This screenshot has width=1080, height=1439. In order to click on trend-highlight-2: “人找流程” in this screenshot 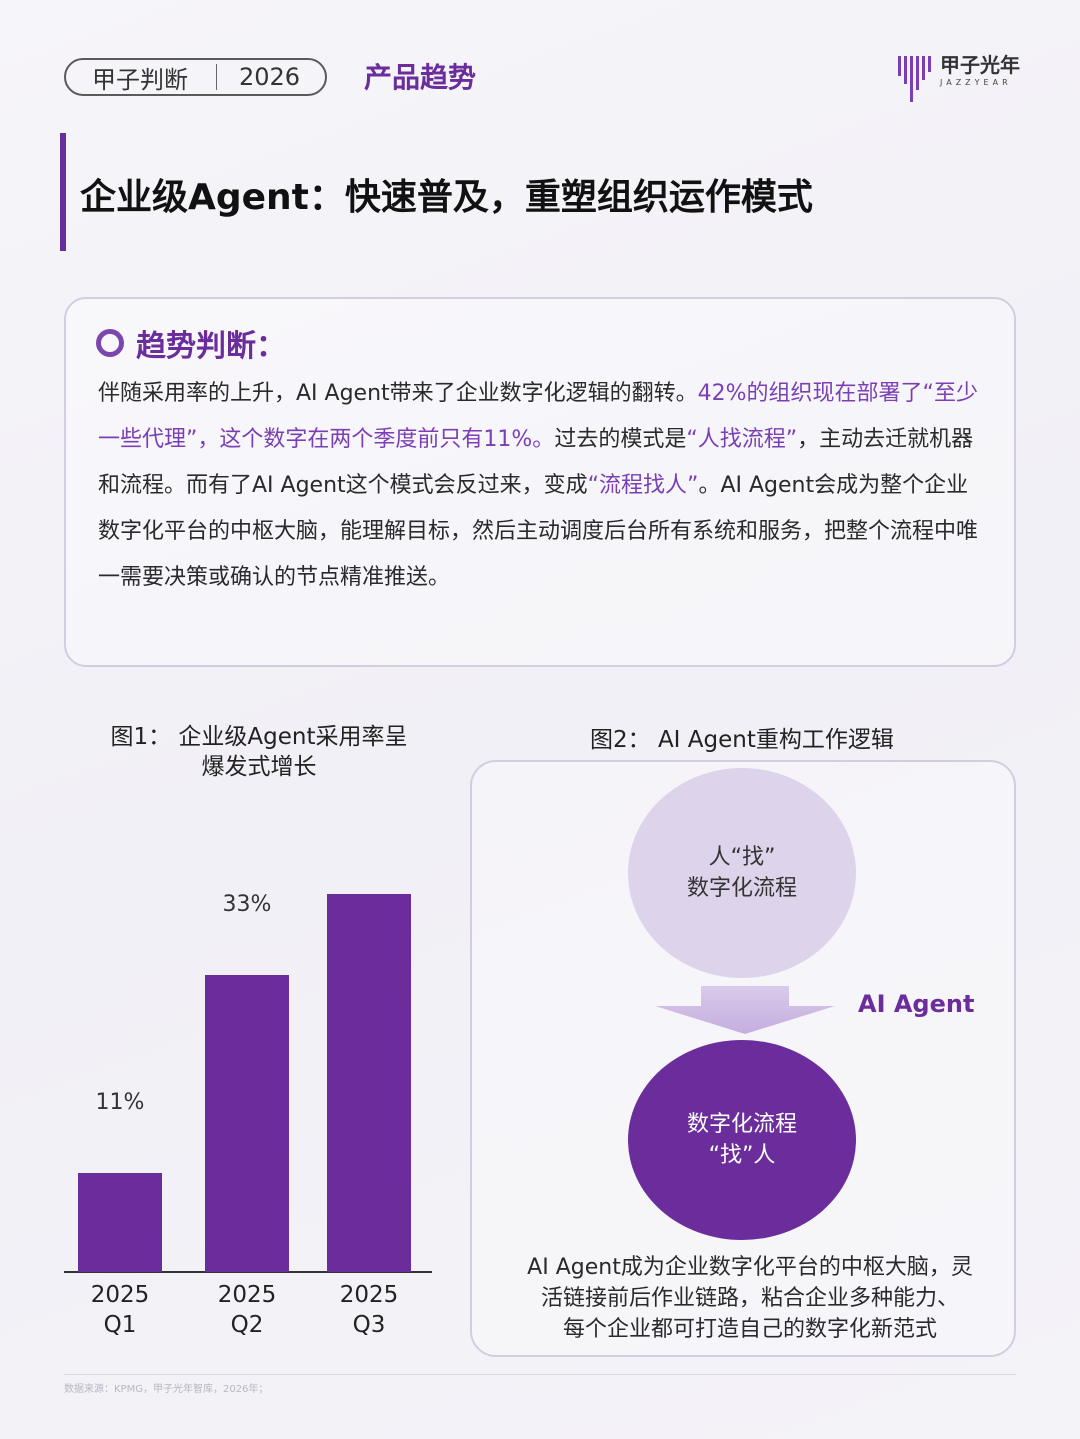, I will do `click(742, 439)`.